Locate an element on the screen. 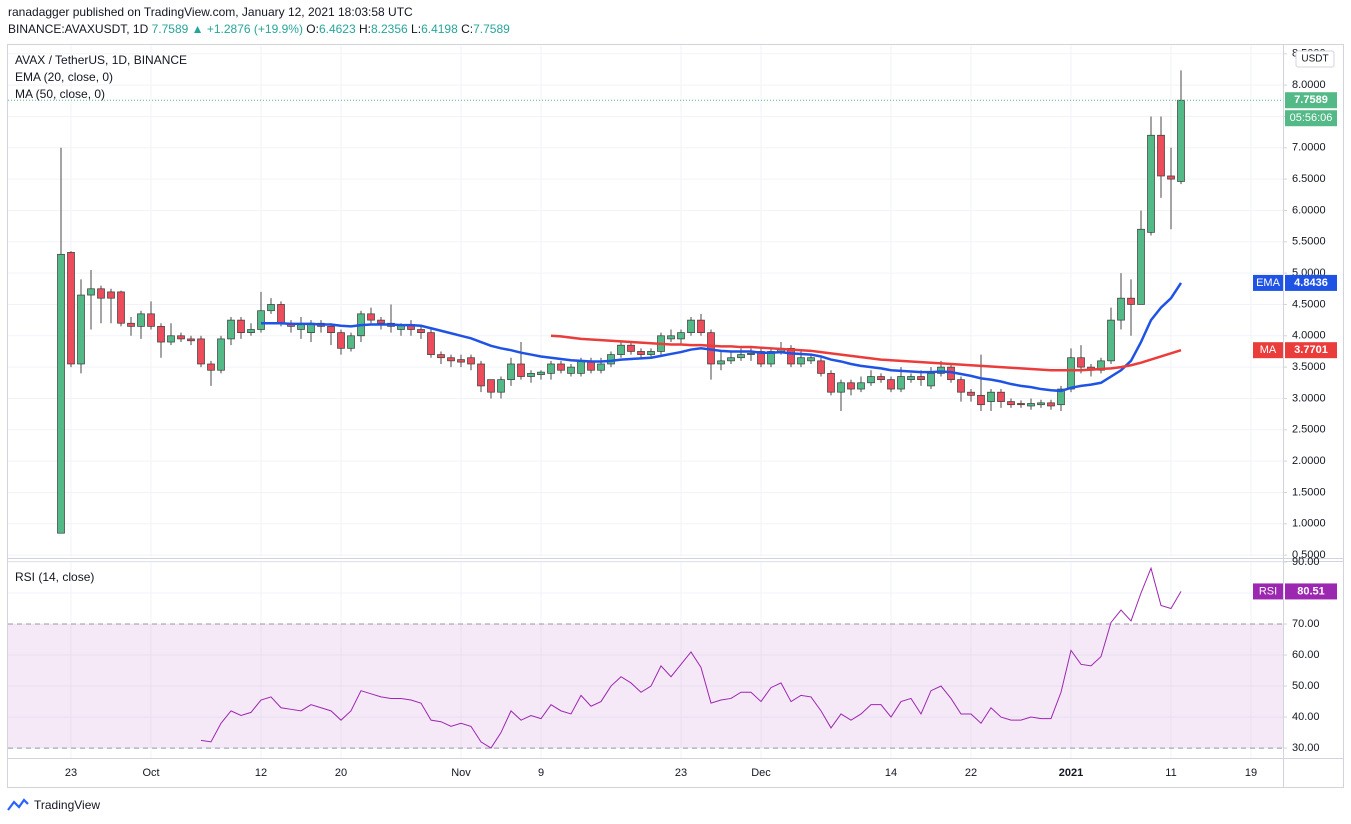 The image size is (1351, 824). value-box-label: 3.7701 is located at coordinates (1311, 350).